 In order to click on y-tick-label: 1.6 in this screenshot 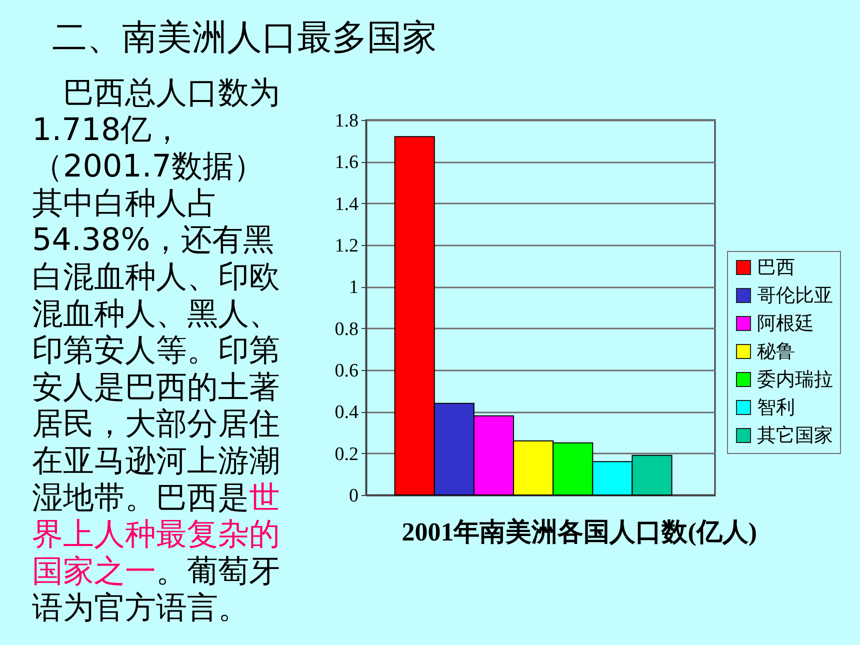, I will do `click(346, 163)`.